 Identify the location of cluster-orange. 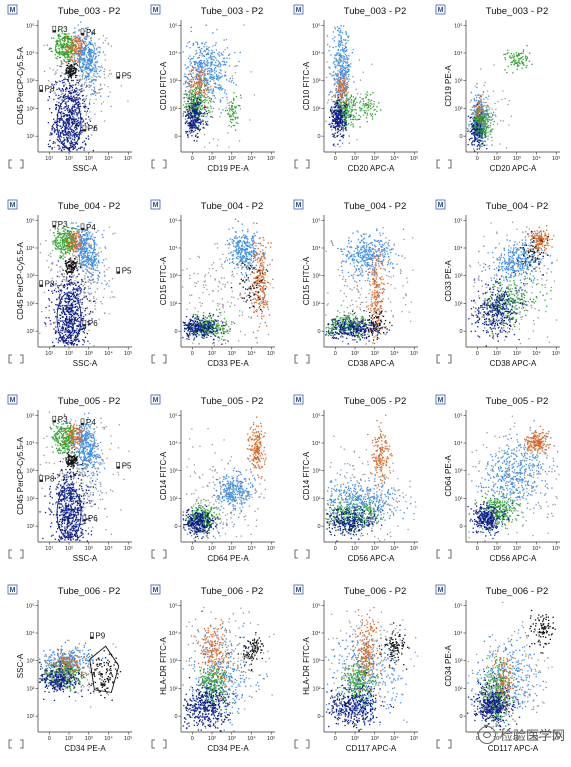
(537, 440).